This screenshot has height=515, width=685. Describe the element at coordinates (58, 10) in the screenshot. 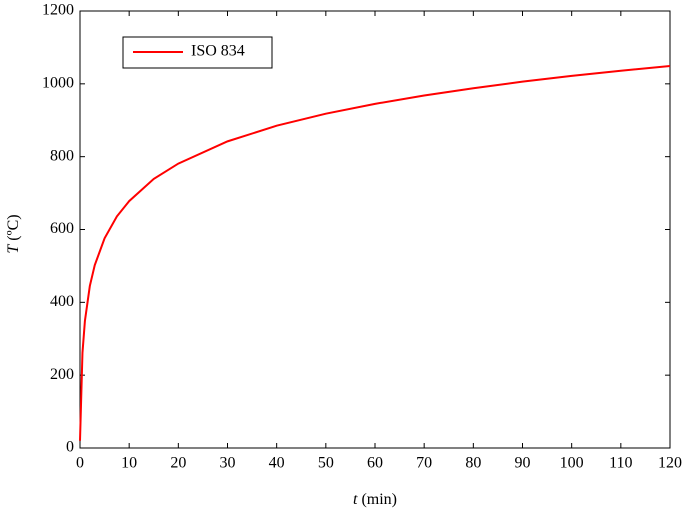

I see `y-tick-label: 1200` at that location.